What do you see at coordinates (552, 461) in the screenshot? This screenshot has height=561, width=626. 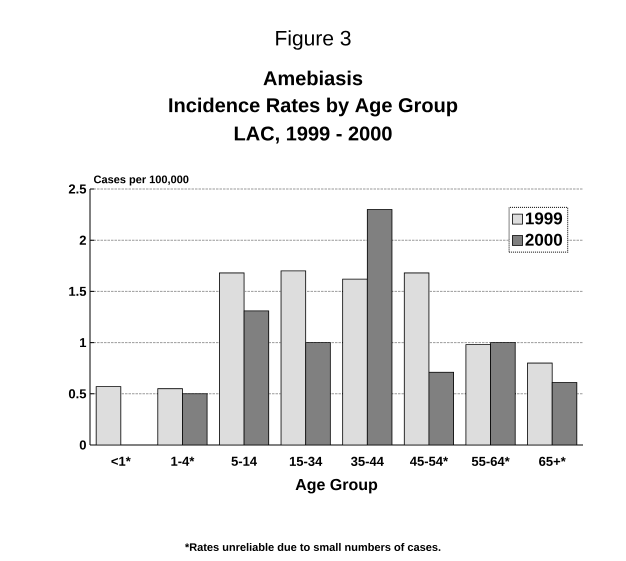 I see `x-tick-label: 65+*` at bounding box center [552, 461].